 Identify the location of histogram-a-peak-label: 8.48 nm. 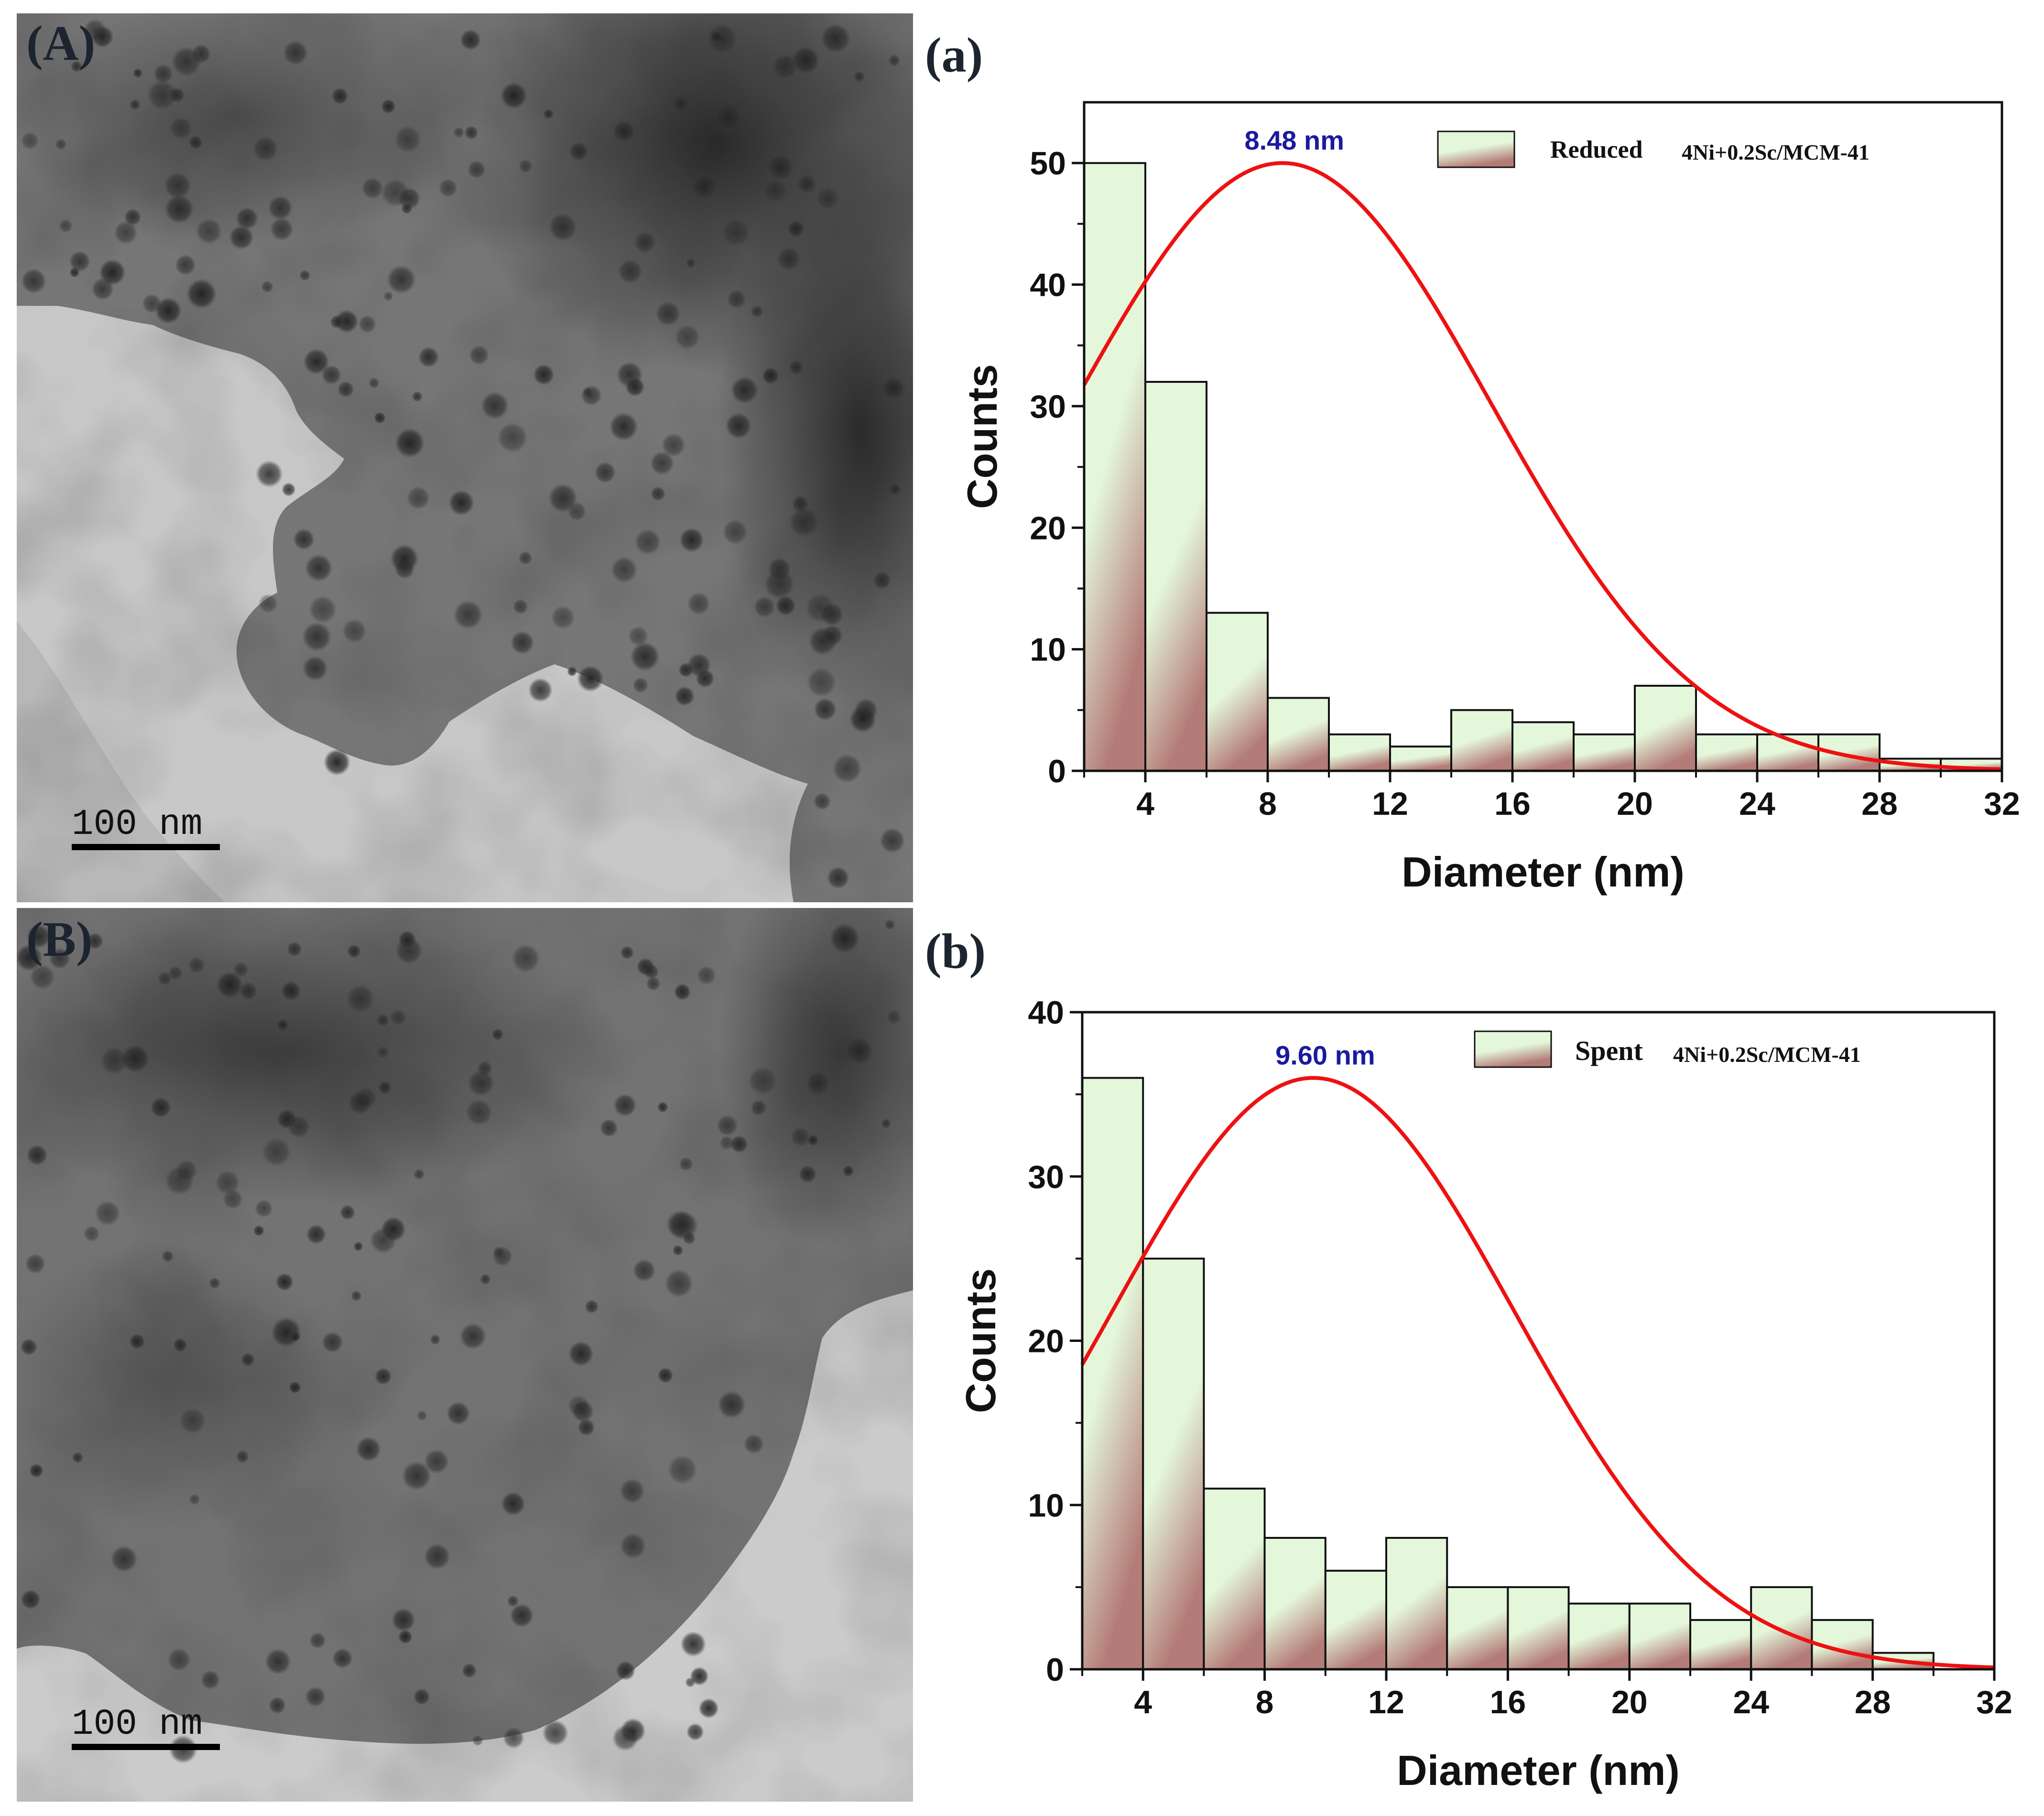
(1294, 140).